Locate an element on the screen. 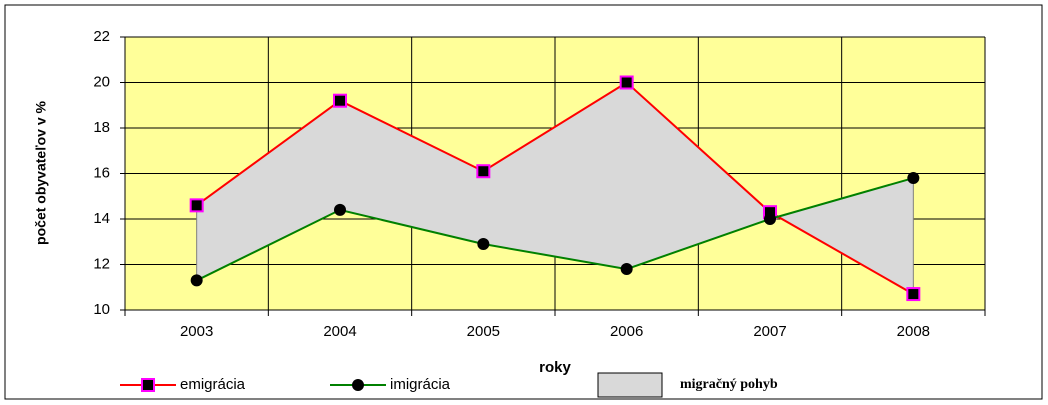 This screenshot has height=405, width=1048. y-tick-label: 12 is located at coordinates (101, 263).